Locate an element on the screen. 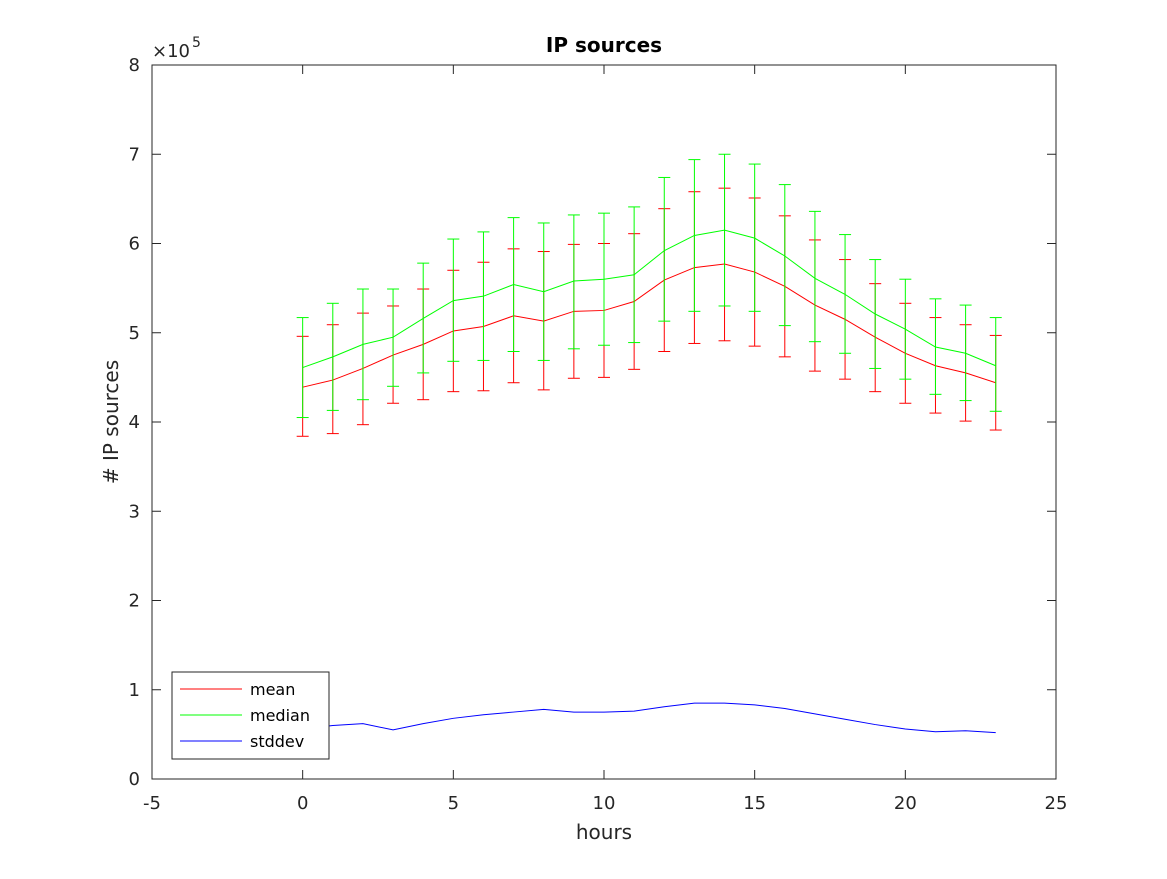 This screenshot has height=879, width=1167. y-tick-label: 7 is located at coordinates (134, 154).